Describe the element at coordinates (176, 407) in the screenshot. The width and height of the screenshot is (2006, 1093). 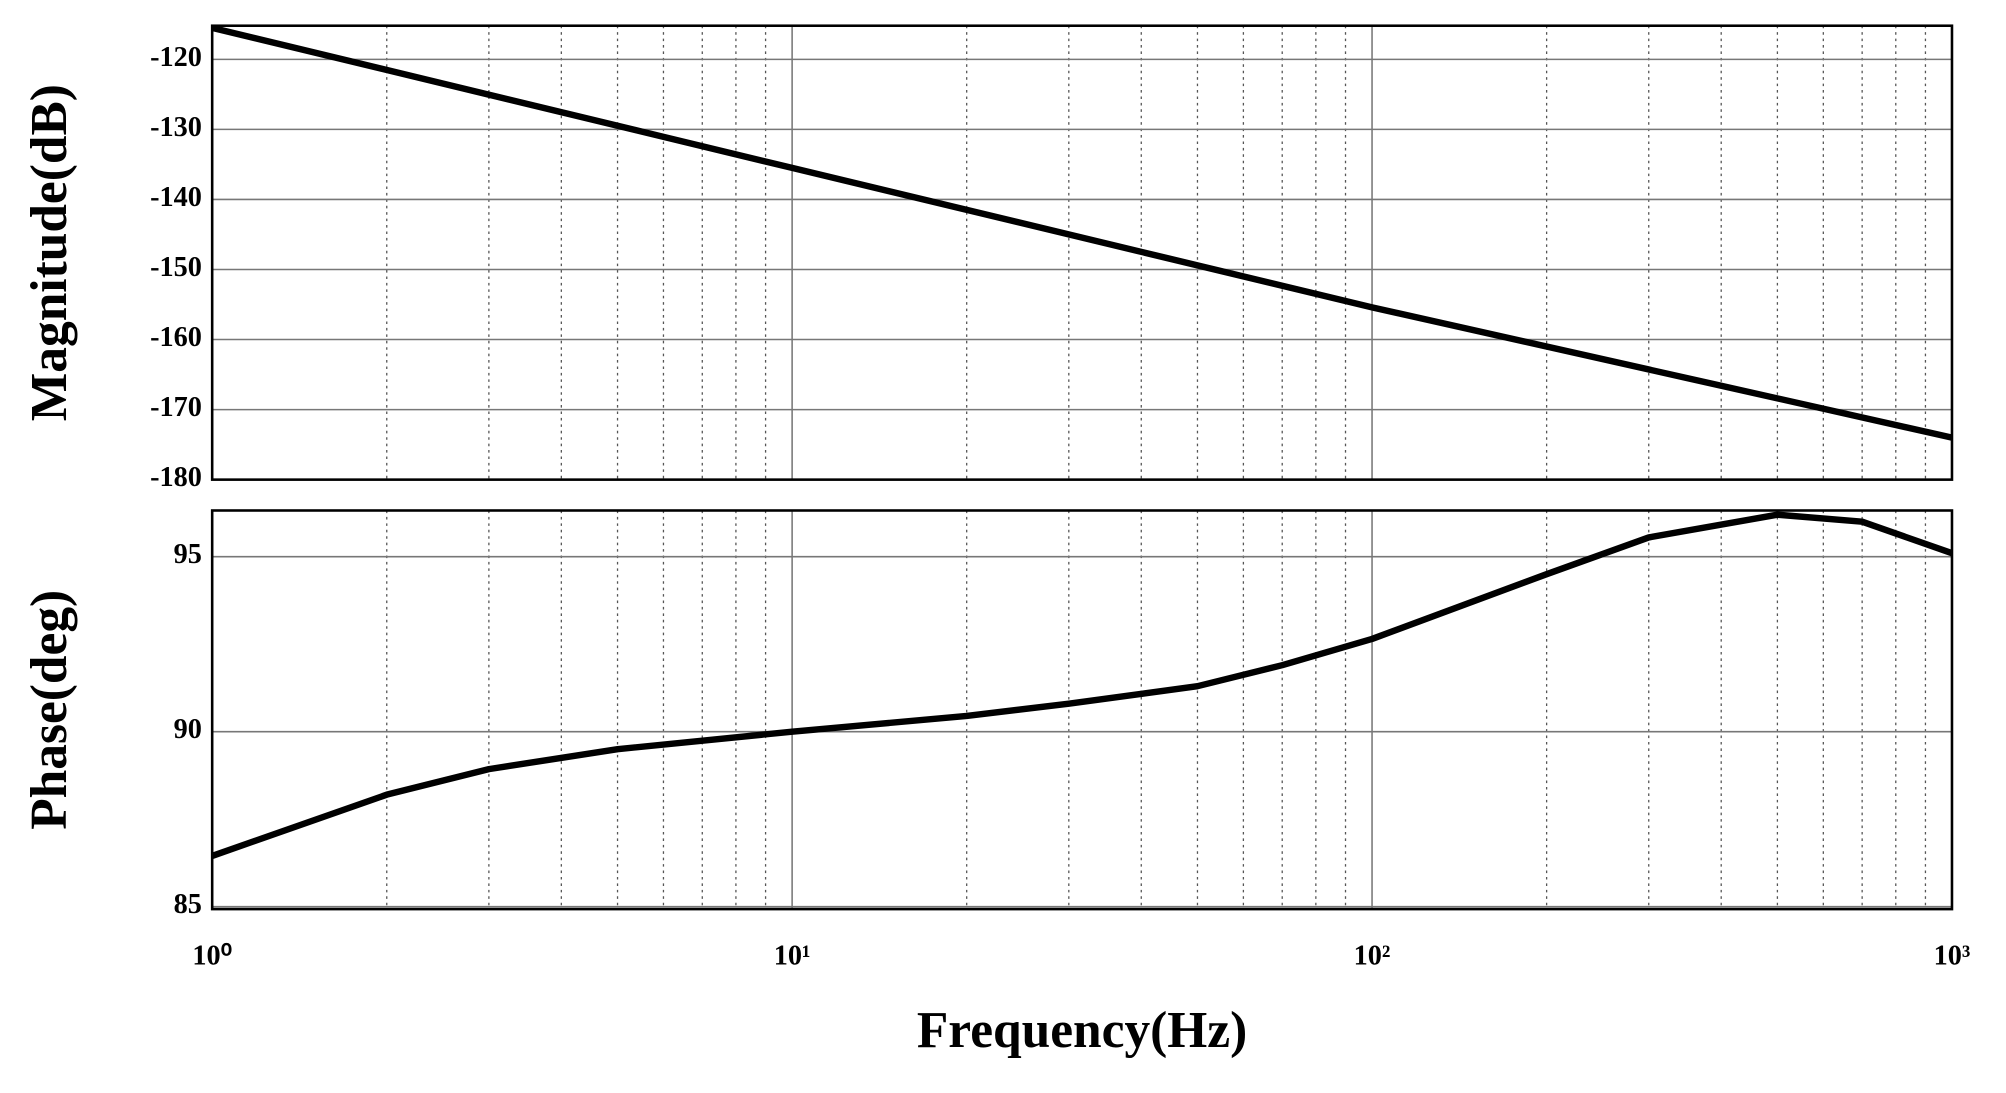
I see `y-tick-label: -170` at that location.